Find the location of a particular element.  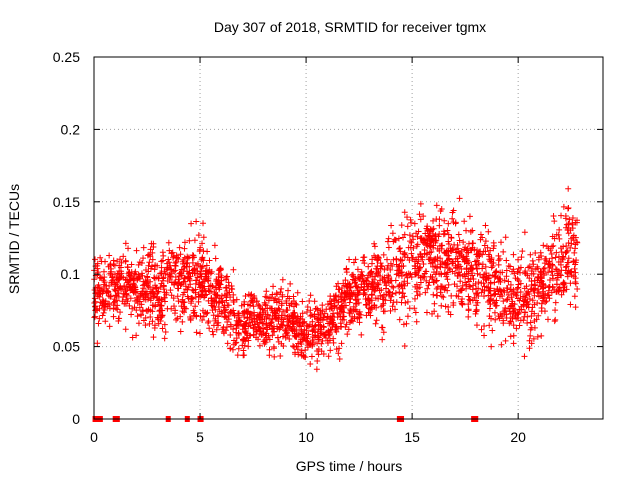

x-tick-labels: 0 5 10 15 20 is located at coordinates (308, 437).